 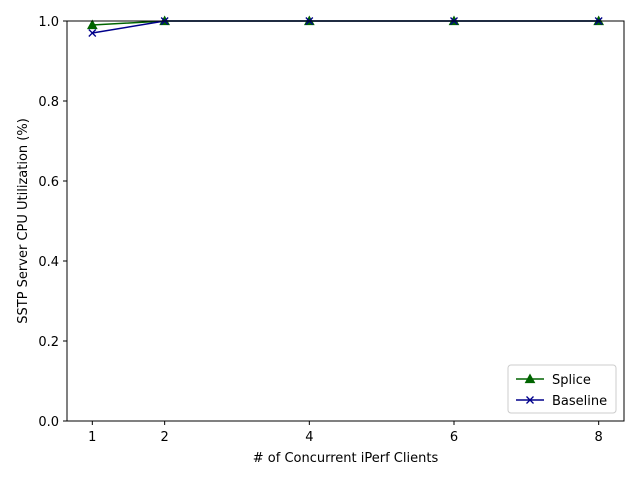 I want to click on y-tick-label: 1.0, so click(x=48, y=22).